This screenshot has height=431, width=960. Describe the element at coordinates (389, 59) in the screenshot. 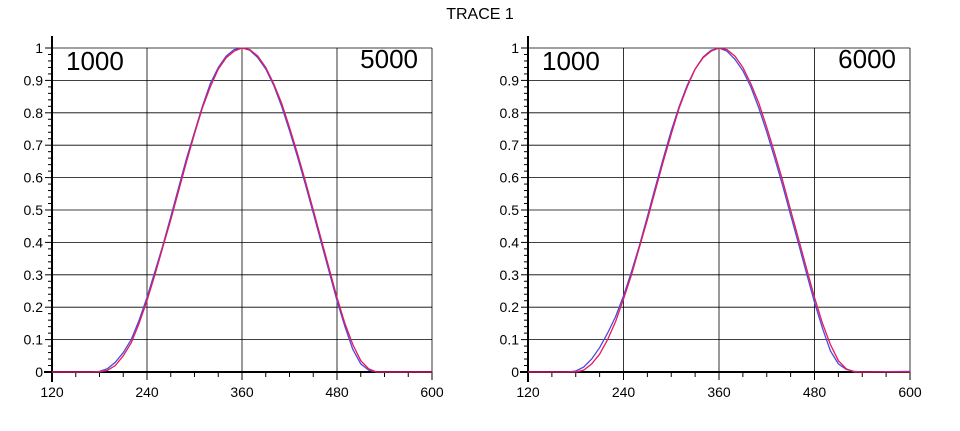

I see `panel-label-right: 5000` at that location.